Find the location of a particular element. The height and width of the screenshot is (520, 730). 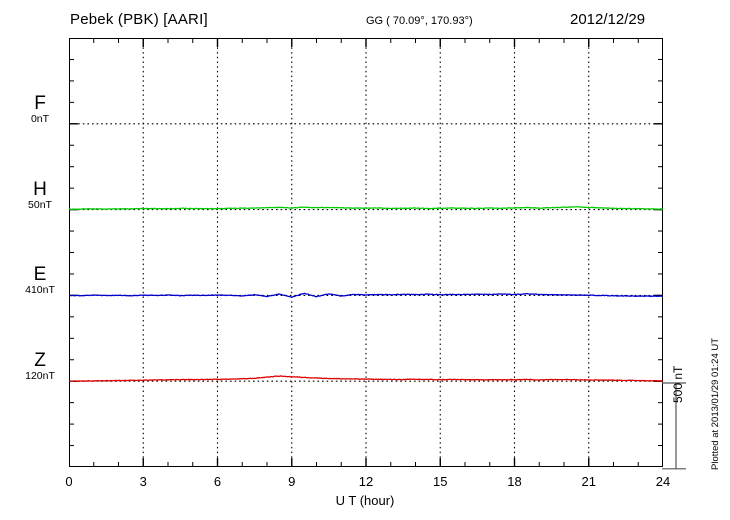

x-tick-label: 15 is located at coordinates (440, 481).